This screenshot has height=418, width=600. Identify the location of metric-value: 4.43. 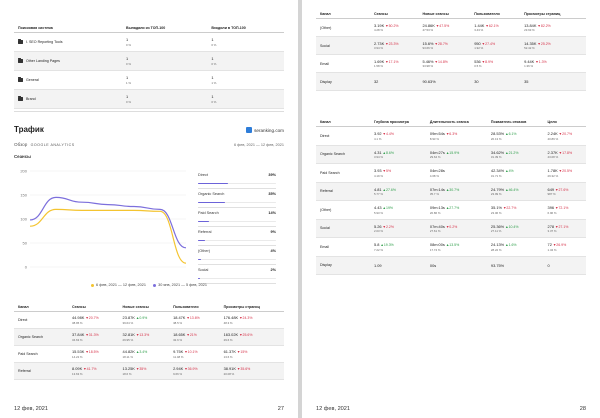
(378, 207).